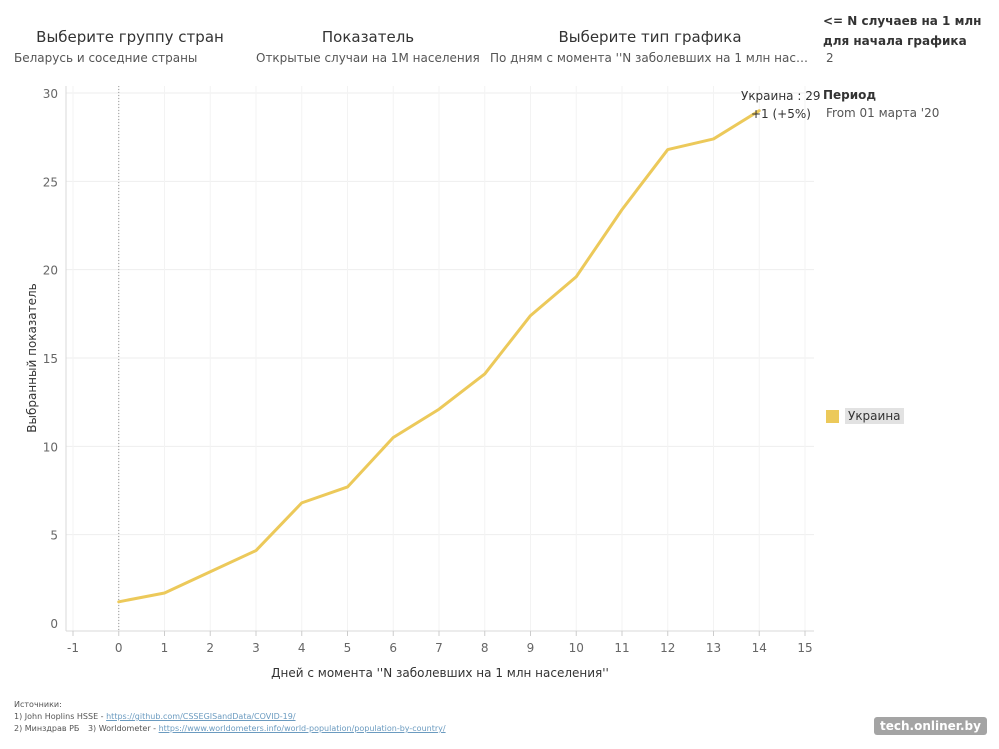 This screenshot has width=999, height=749. What do you see at coordinates (50, 271) in the screenshot?
I see `y-tick-label: 20` at bounding box center [50, 271].